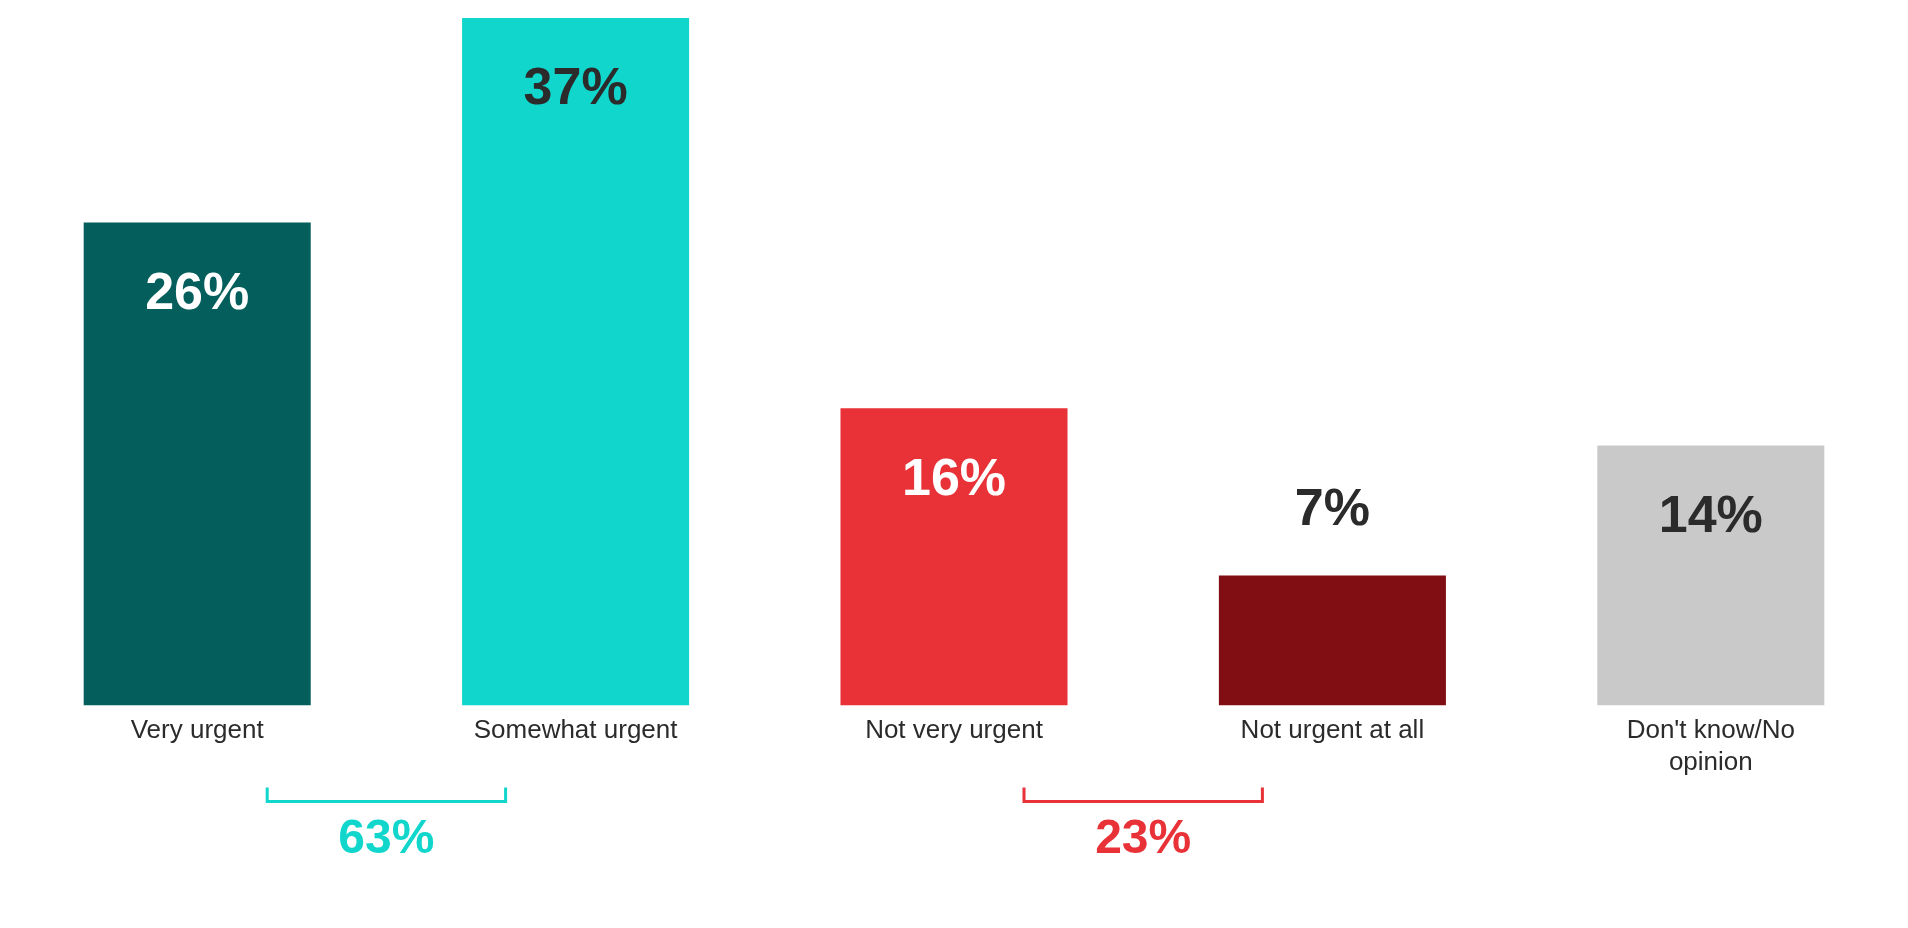 Image resolution: width=1908 pixels, height=928 pixels. I want to click on x-tick-label: Don't know/No opinion, so click(1710, 745).